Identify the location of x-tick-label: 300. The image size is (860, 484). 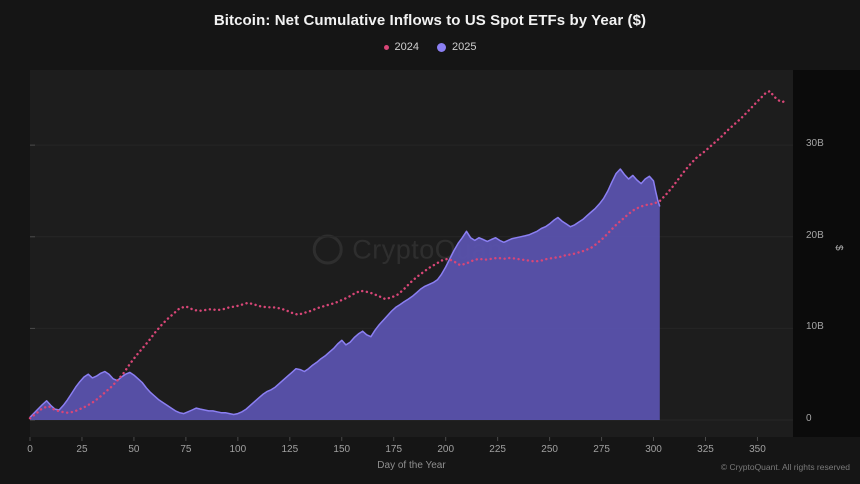
(653, 449).